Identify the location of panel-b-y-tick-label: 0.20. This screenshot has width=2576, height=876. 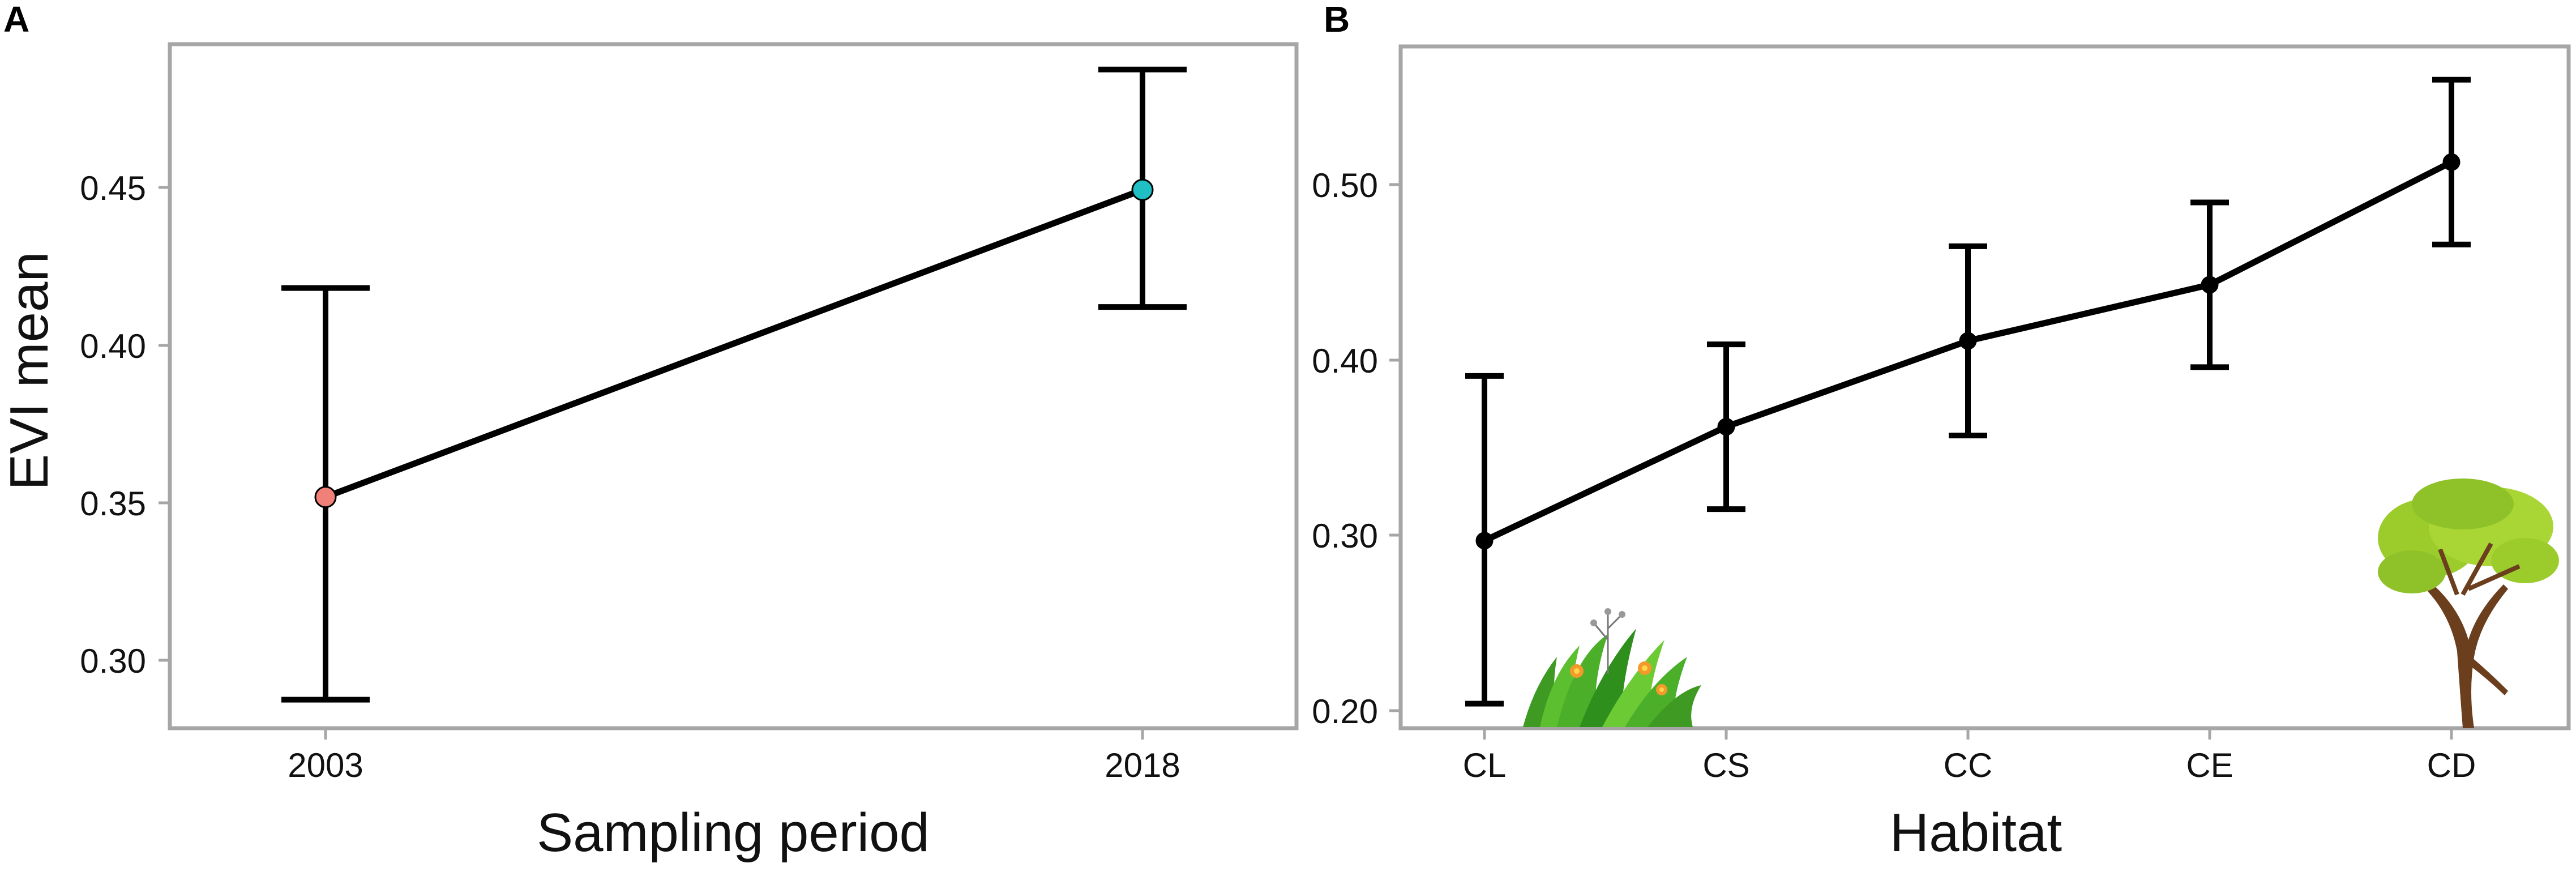
(1345, 711).